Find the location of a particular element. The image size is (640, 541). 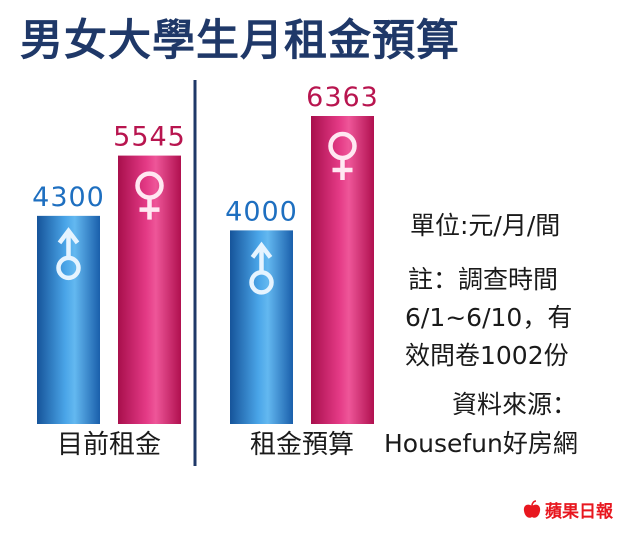

apple-daily-logo: 蘋果日報 is located at coordinates (567, 509).